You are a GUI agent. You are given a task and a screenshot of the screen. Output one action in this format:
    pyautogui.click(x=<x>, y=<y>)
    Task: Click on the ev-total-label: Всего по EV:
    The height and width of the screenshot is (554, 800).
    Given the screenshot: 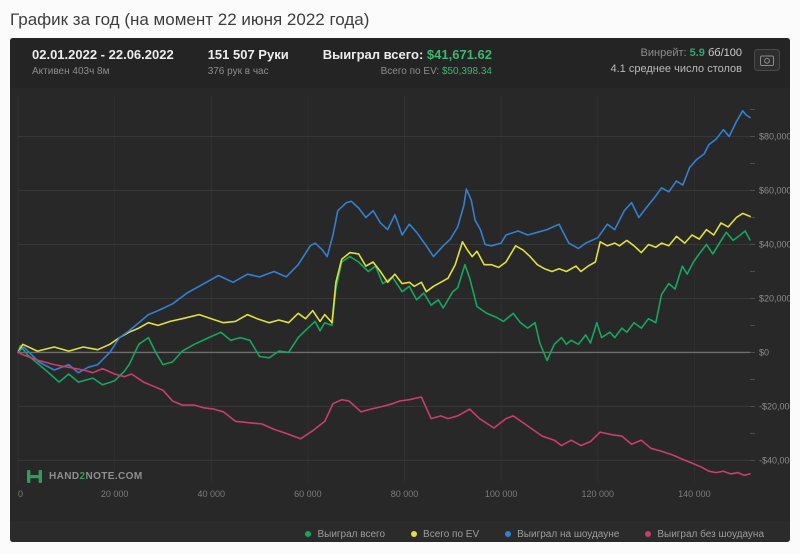 What is the action you would take?
    pyautogui.click(x=410, y=71)
    